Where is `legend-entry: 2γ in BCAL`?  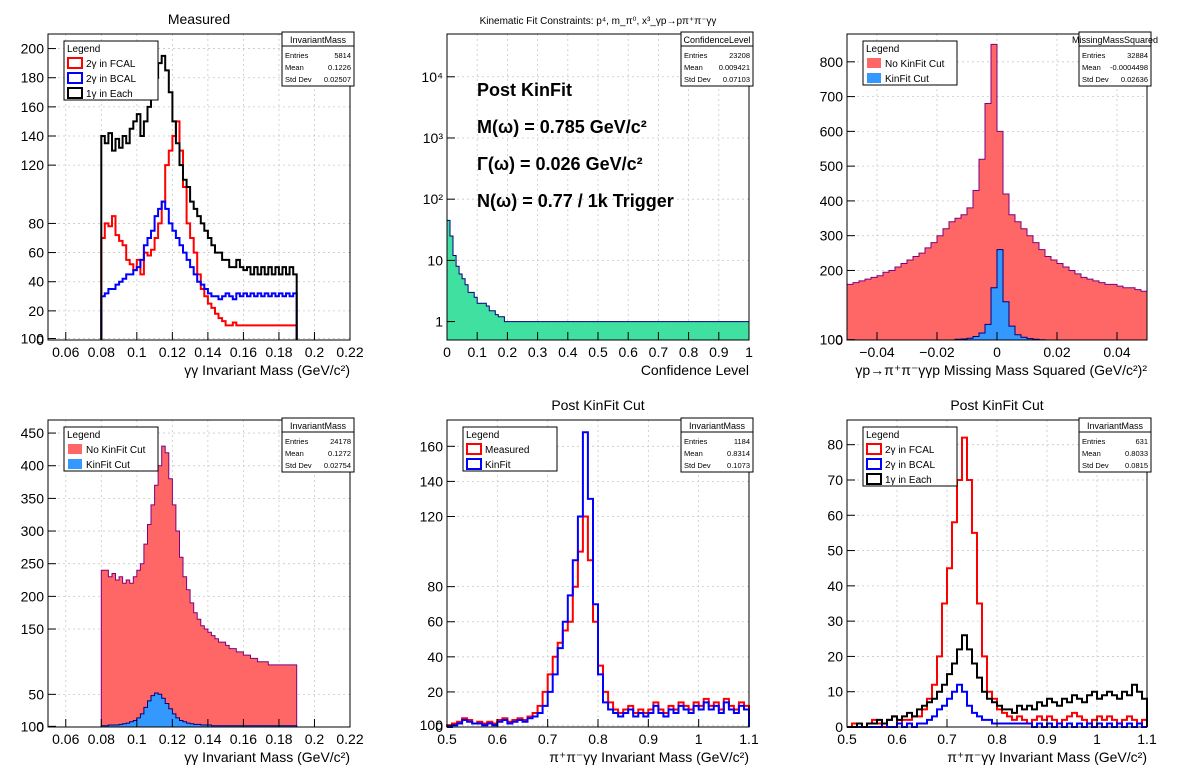 legend-entry: 2γ in BCAL is located at coordinates (910, 465).